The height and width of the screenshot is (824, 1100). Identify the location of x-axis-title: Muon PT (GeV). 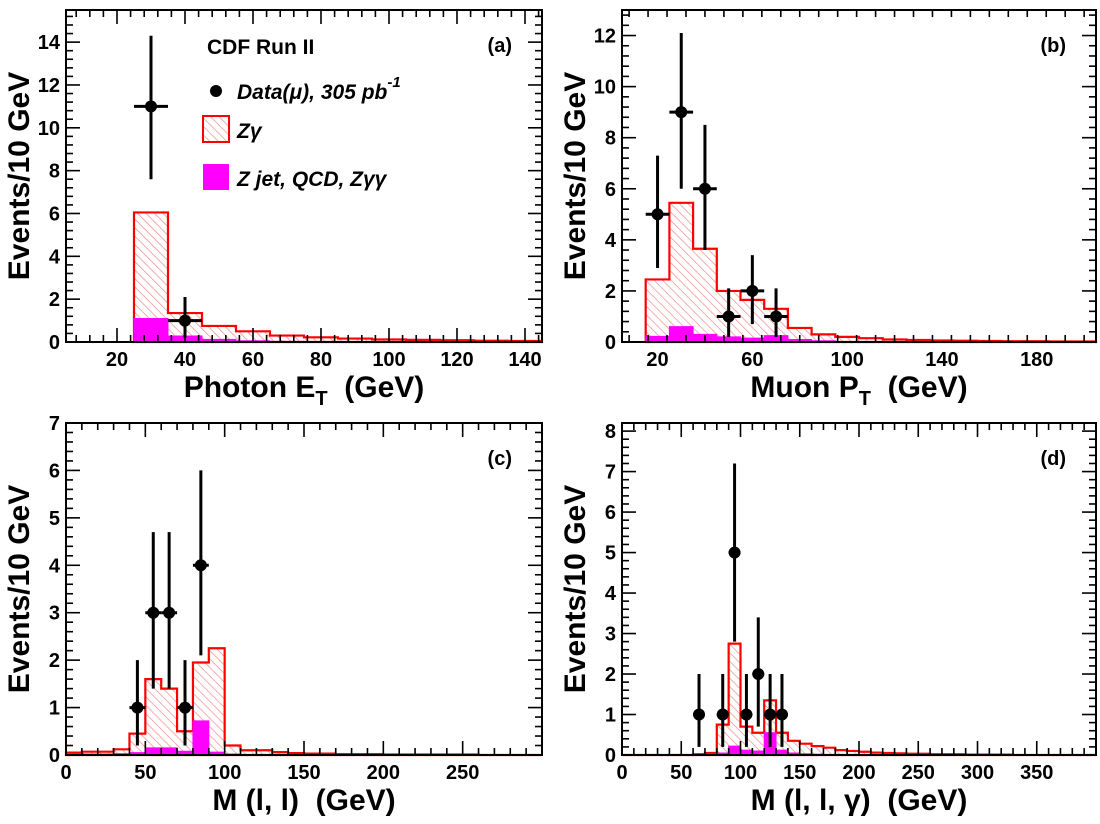
(858, 390).